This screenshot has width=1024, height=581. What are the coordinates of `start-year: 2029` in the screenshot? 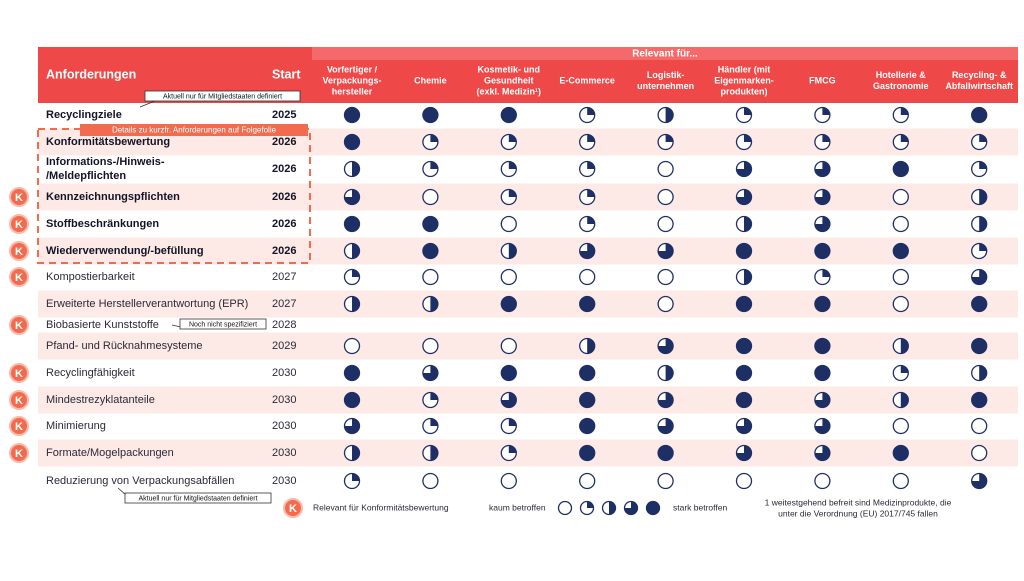 It's located at (284, 346).